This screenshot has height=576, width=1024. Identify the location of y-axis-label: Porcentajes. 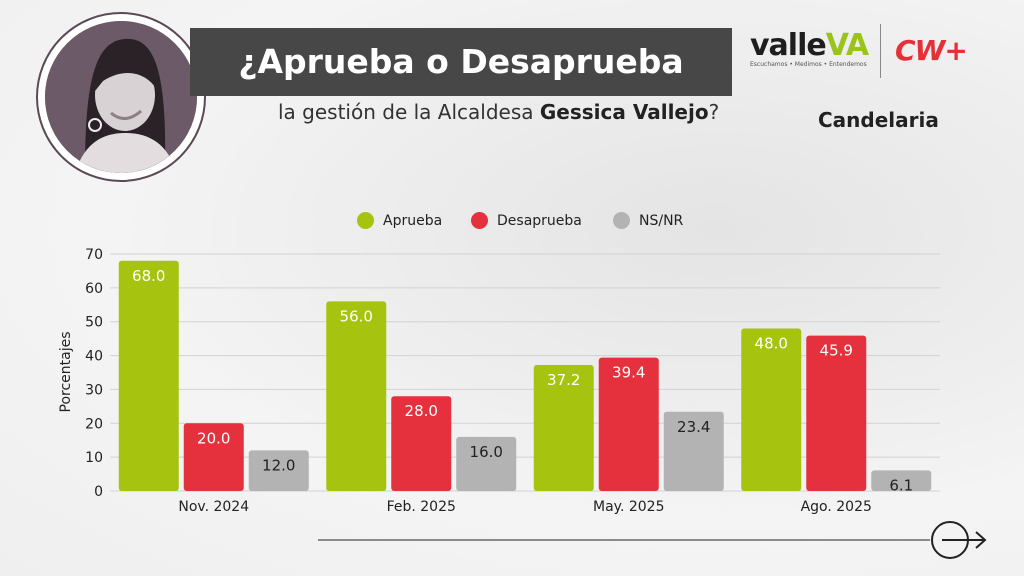
(66, 371).